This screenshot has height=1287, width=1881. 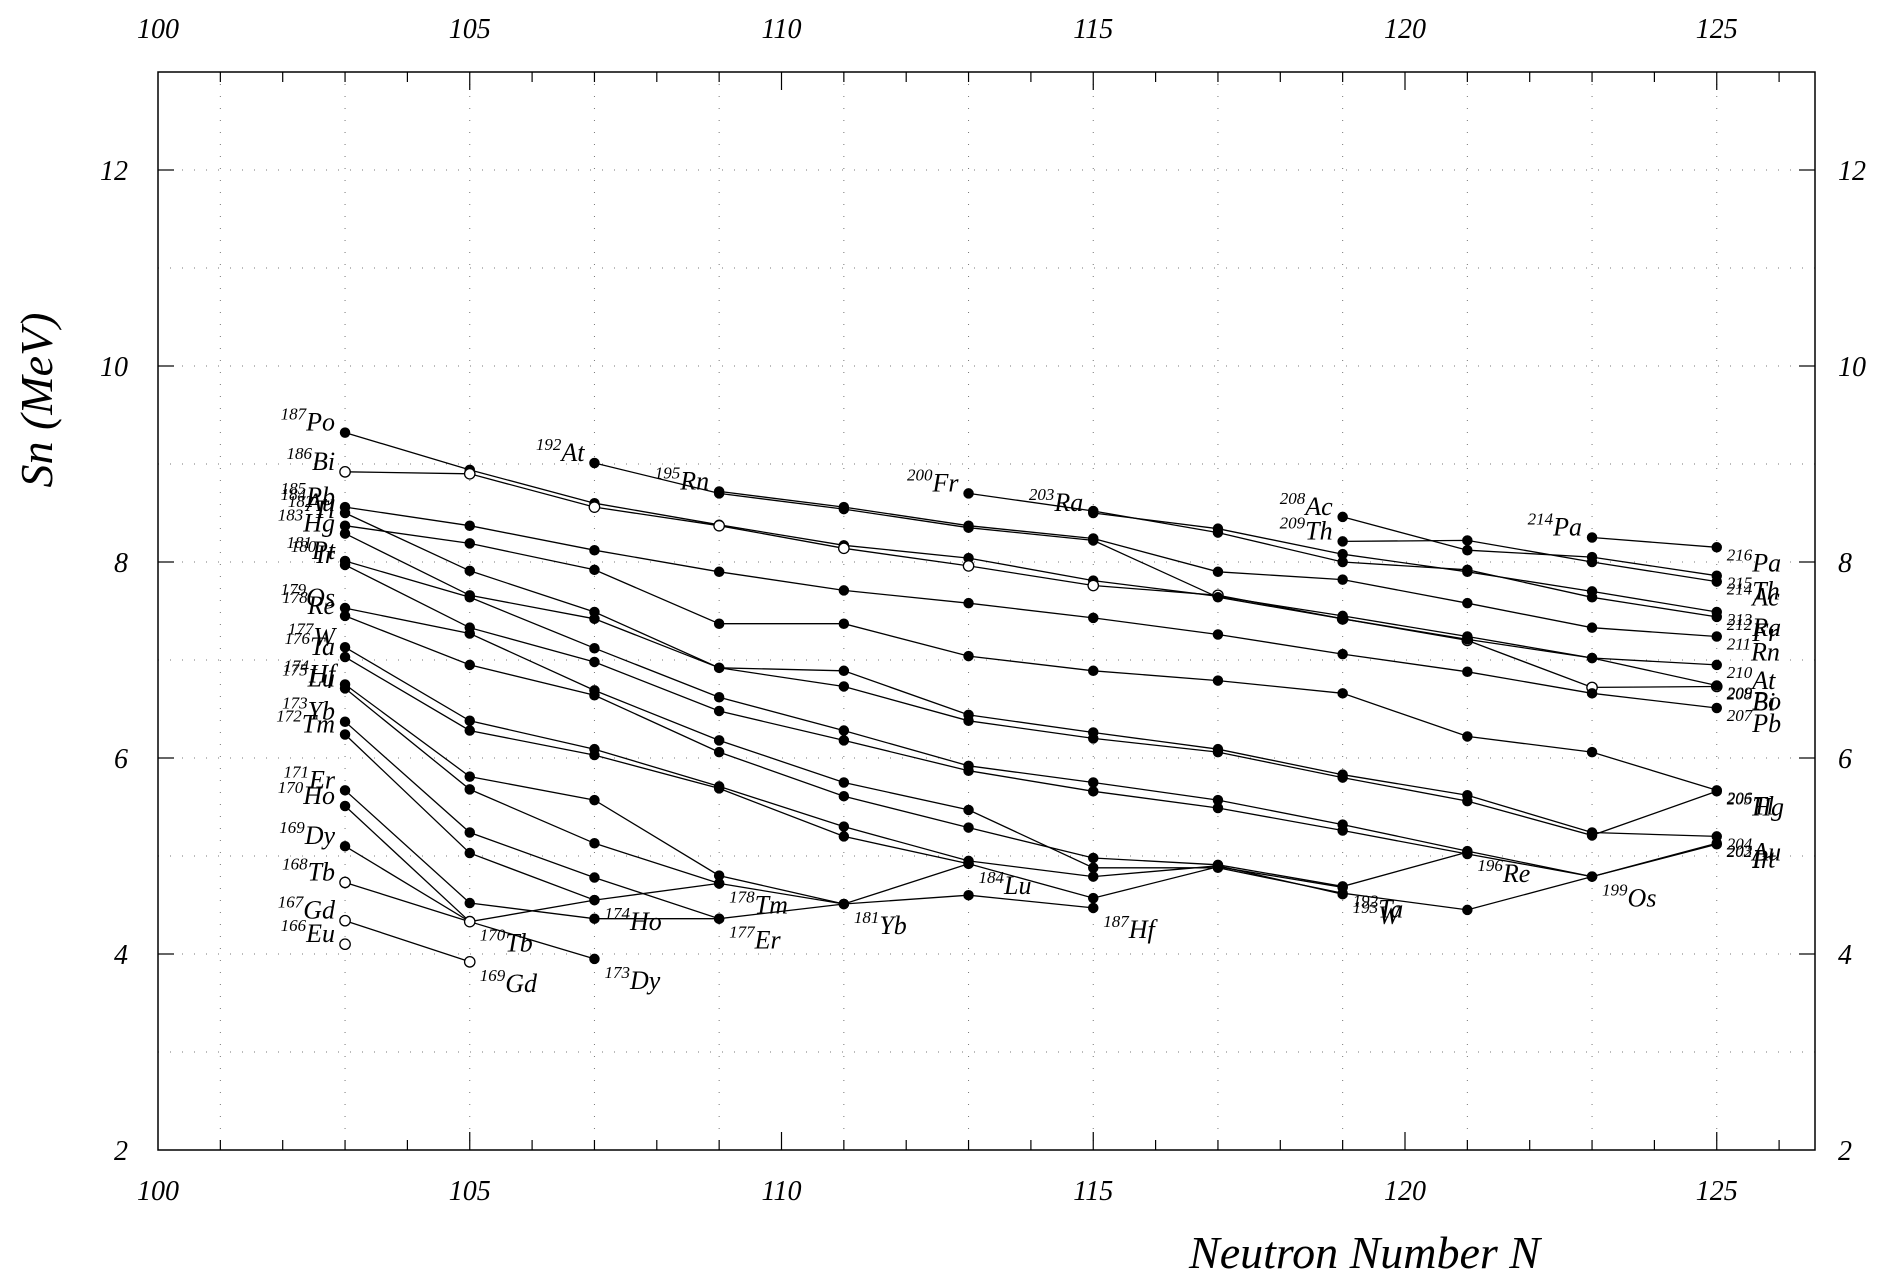 What do you see at coordinates (114, 367) in the screenshot?
I see `y-tick-label: 10` at bounding box center [114, 367].